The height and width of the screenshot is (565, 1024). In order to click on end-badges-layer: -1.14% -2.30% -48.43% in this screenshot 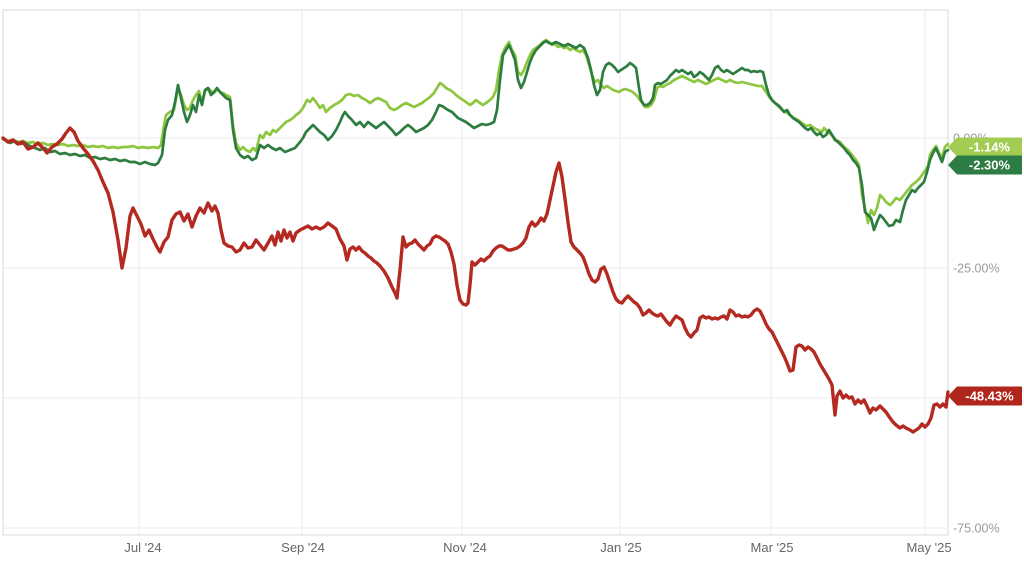, I will do `click(985, 271)`.